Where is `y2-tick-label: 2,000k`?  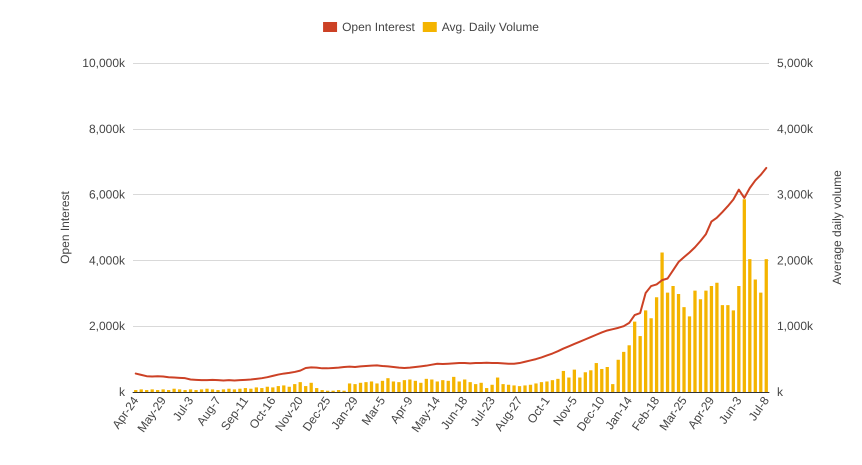
y2-tick-label: 2,000k is located at coordinates (795, 260).